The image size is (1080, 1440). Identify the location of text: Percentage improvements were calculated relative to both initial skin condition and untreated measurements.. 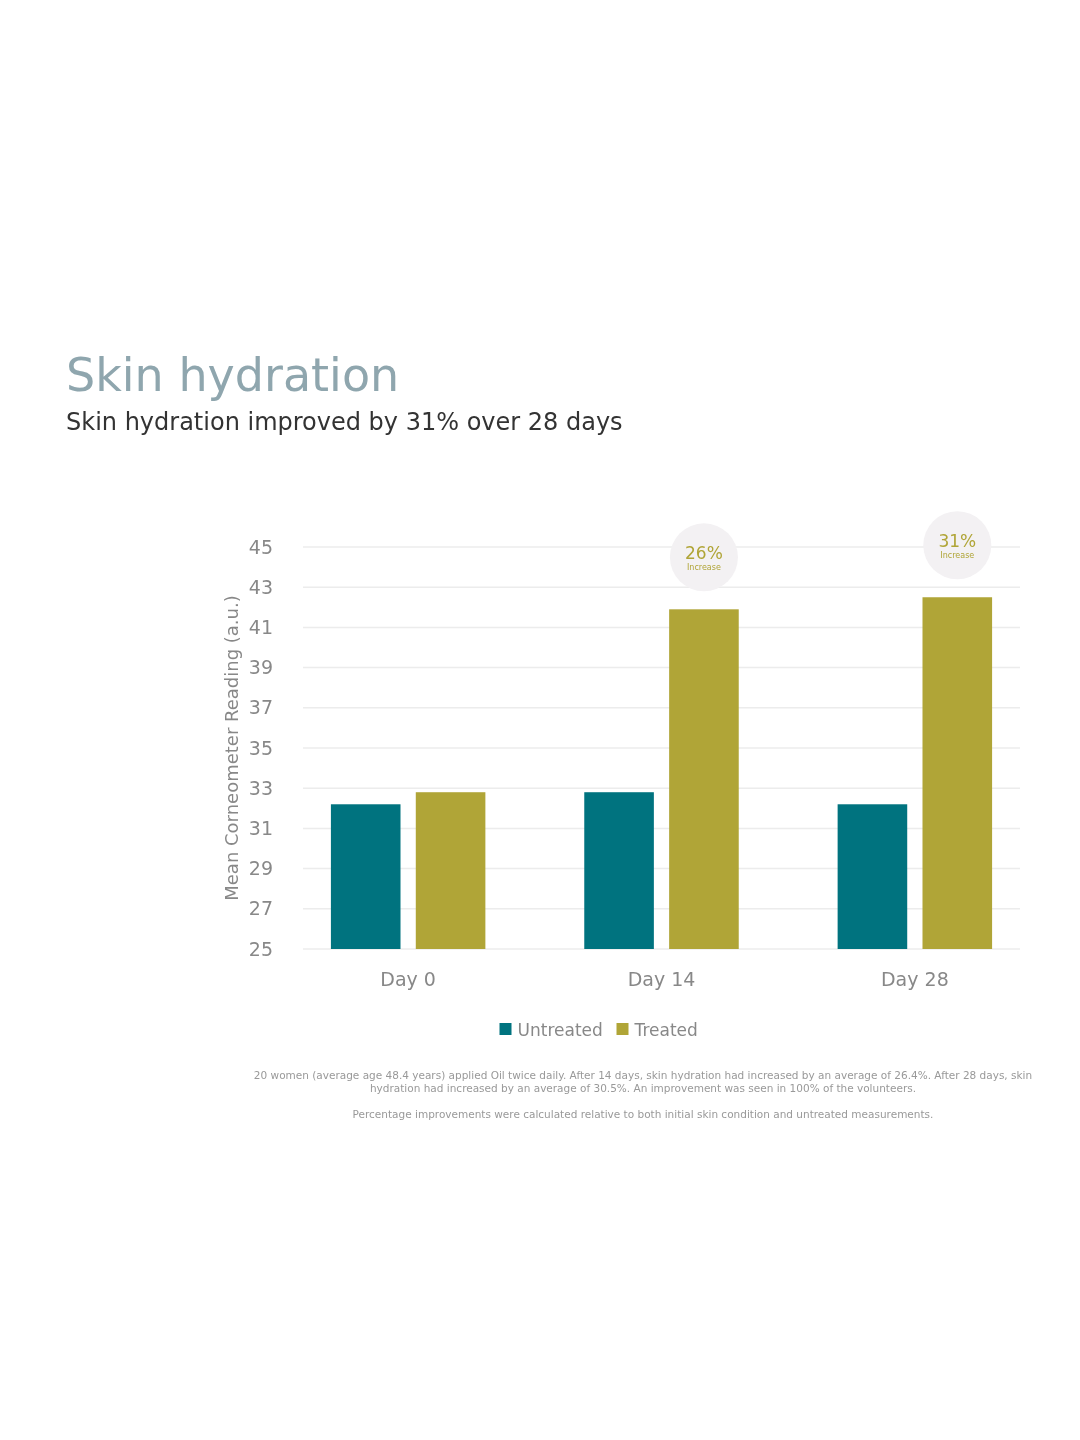
(643, 1114).